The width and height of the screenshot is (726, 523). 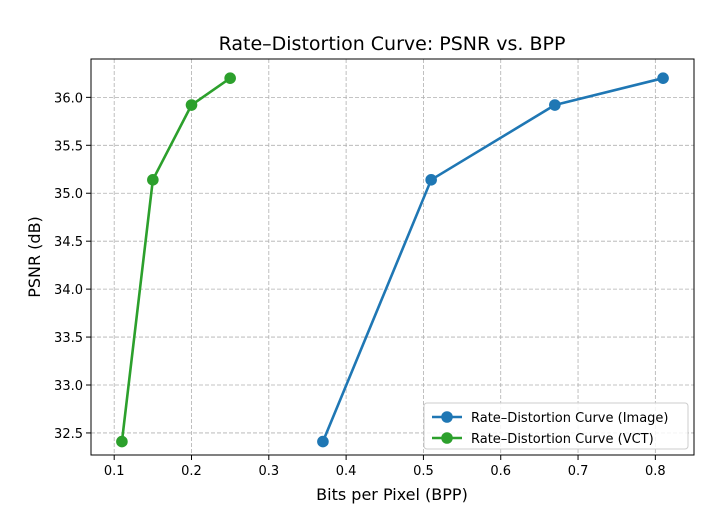 What do you see at coordinates (562, 439) in the screenshot?
I see `legend-label-1: Rate–Distortion Curve (VCT)` at bounding box center [562, 439].